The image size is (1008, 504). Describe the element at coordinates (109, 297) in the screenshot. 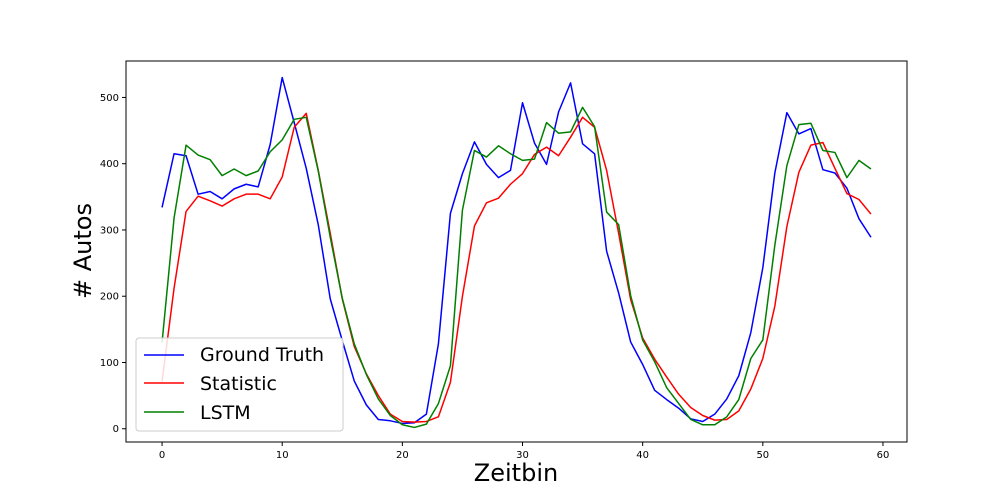

I see `y-tick-label: 200` at that location.